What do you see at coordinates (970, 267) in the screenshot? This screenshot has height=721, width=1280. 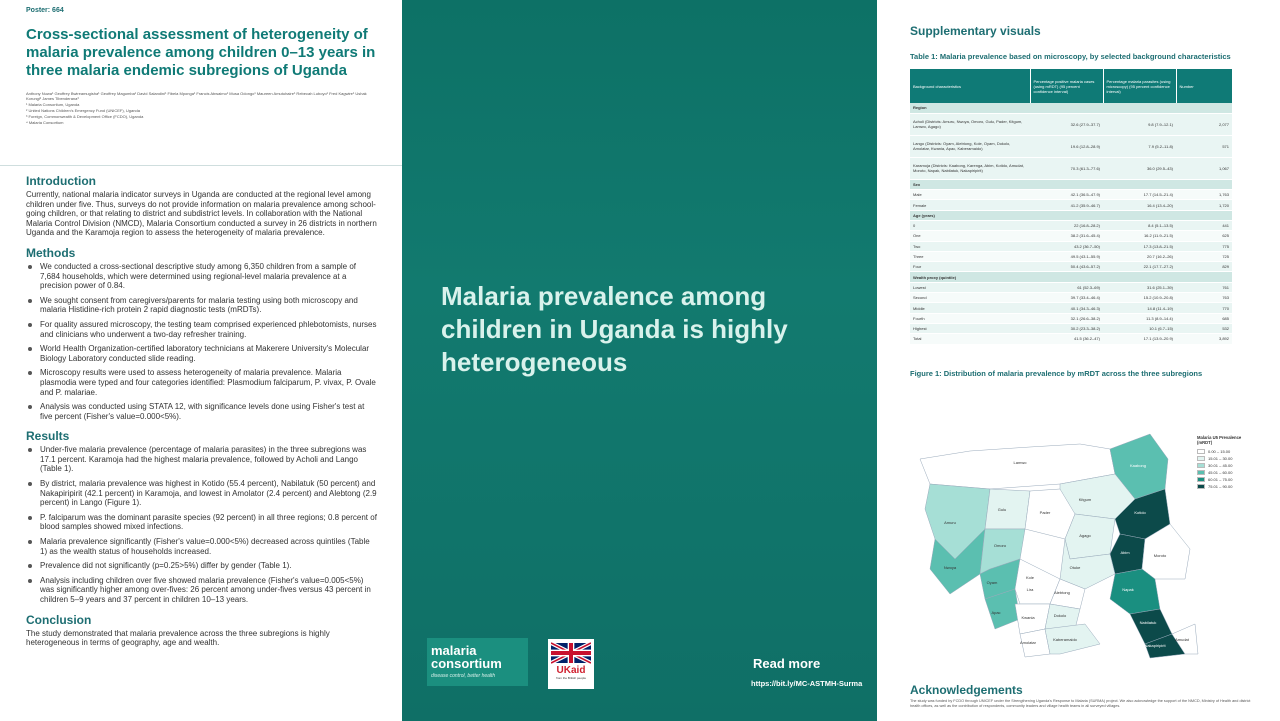 I see `table-cell: Four` at bounding box center [970, 267].